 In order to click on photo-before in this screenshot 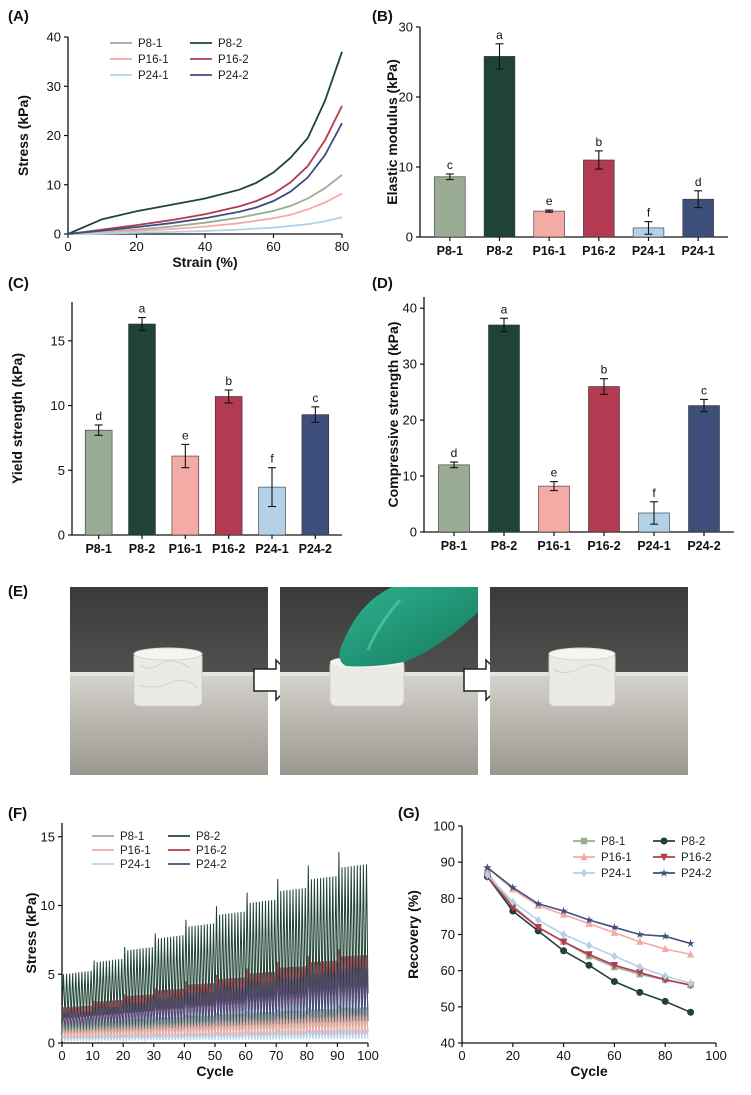, I will do `click(169, 681)`.